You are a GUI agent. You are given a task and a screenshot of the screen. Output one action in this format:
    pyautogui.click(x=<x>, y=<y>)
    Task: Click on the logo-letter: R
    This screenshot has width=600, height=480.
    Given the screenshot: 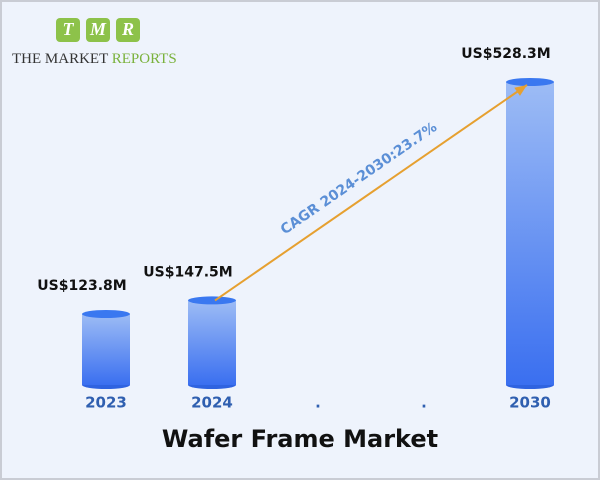 What is the action you would take?
    pyautogui.click(x=127, y=29)
    